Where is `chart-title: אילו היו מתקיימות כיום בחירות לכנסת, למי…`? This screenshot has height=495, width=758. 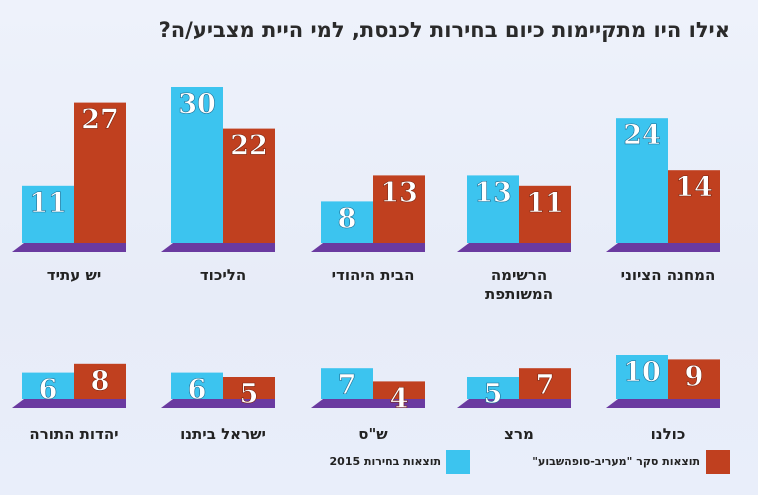
chart-title: אילו היו מתקיימות כיום בחירות לכנסת, למי… is located at coordinates (444, 30).